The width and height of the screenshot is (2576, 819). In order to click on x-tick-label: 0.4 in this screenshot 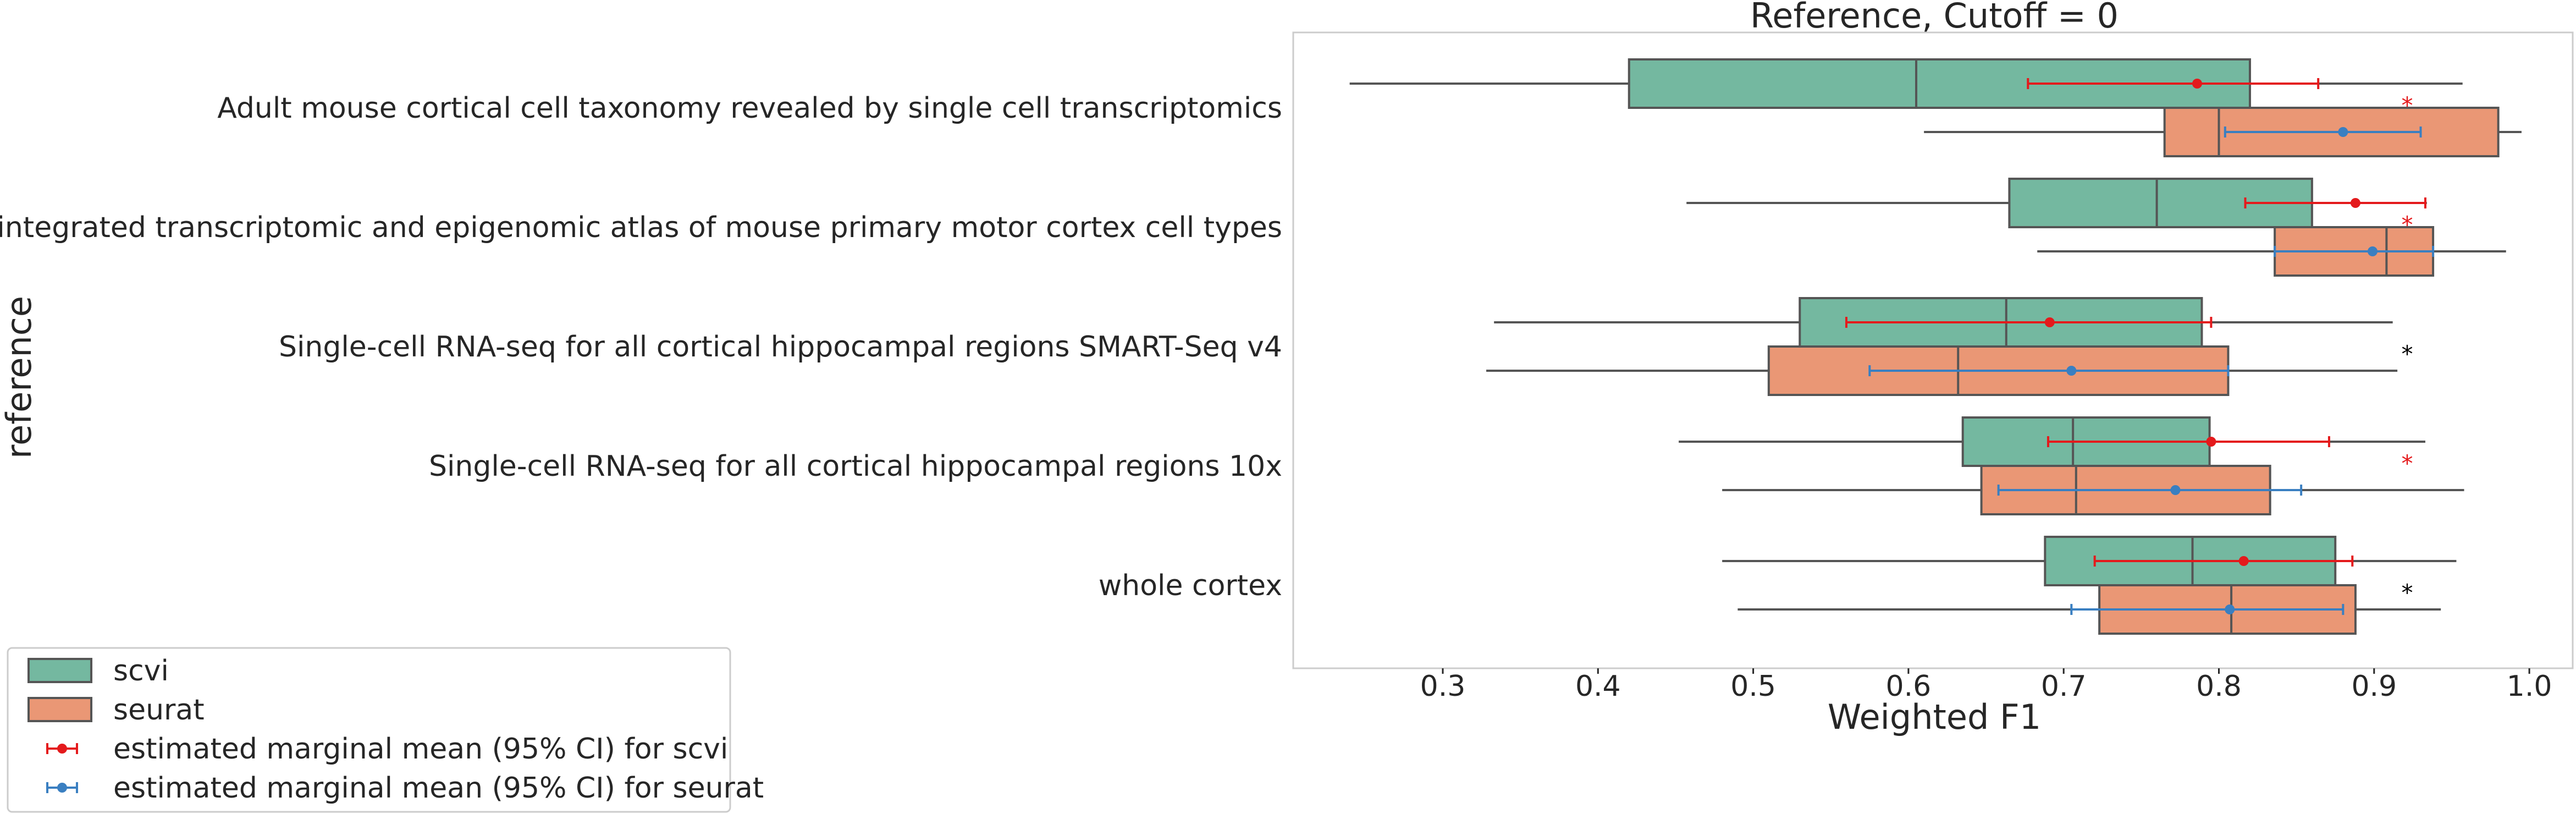, I will do `click(1598, 687)`.